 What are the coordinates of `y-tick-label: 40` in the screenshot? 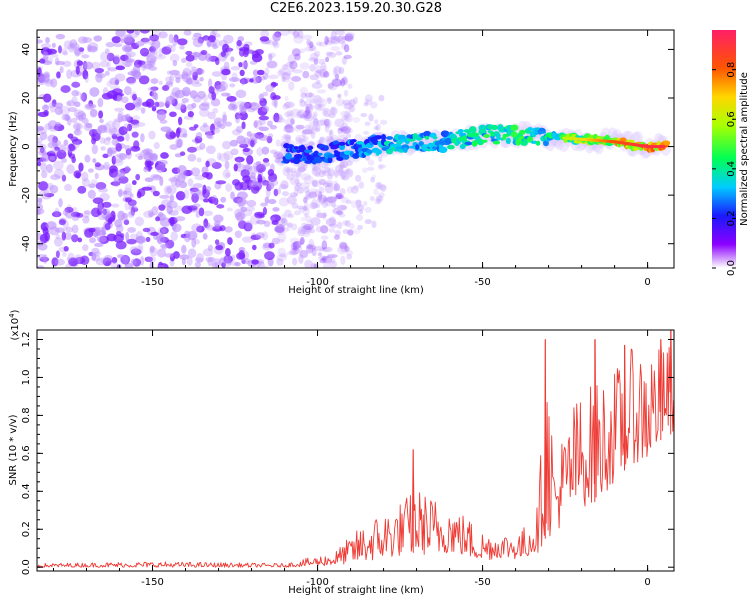 It's located at (26, 49).